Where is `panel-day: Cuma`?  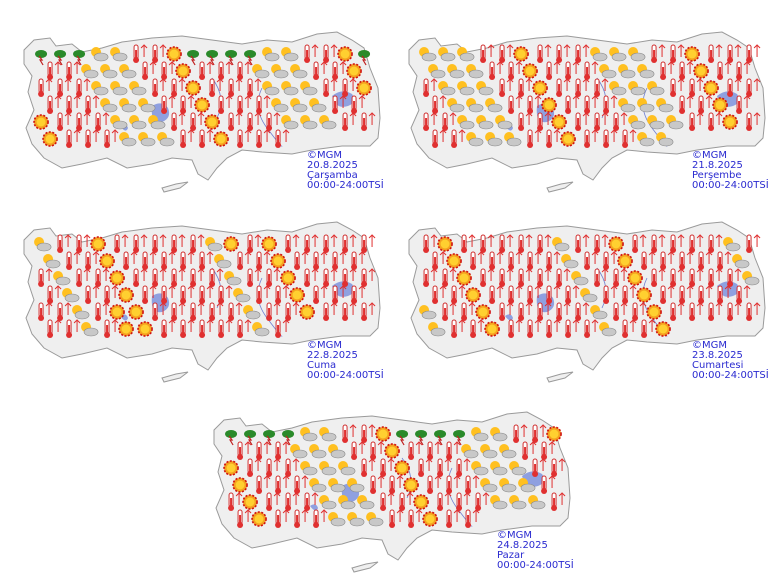
panel-day: Cuma is located at coordinates (321, 365).